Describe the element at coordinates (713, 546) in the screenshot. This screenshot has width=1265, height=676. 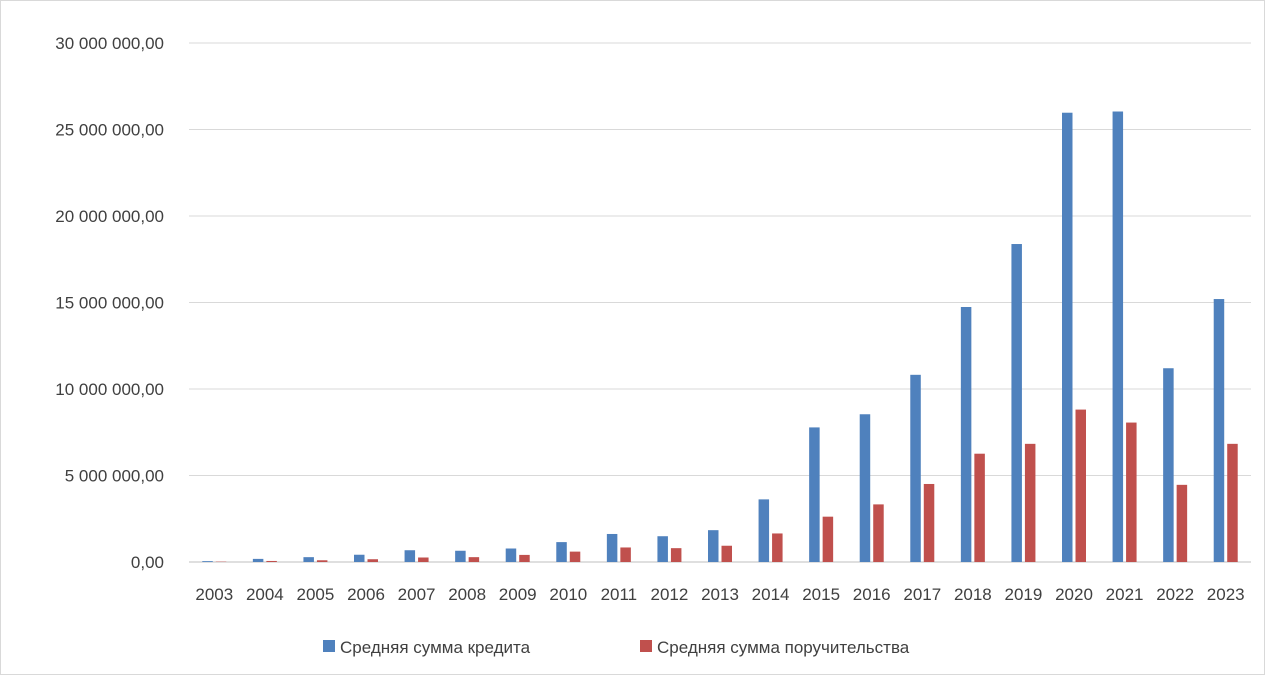
I see `bar-credit-2013` at that location.